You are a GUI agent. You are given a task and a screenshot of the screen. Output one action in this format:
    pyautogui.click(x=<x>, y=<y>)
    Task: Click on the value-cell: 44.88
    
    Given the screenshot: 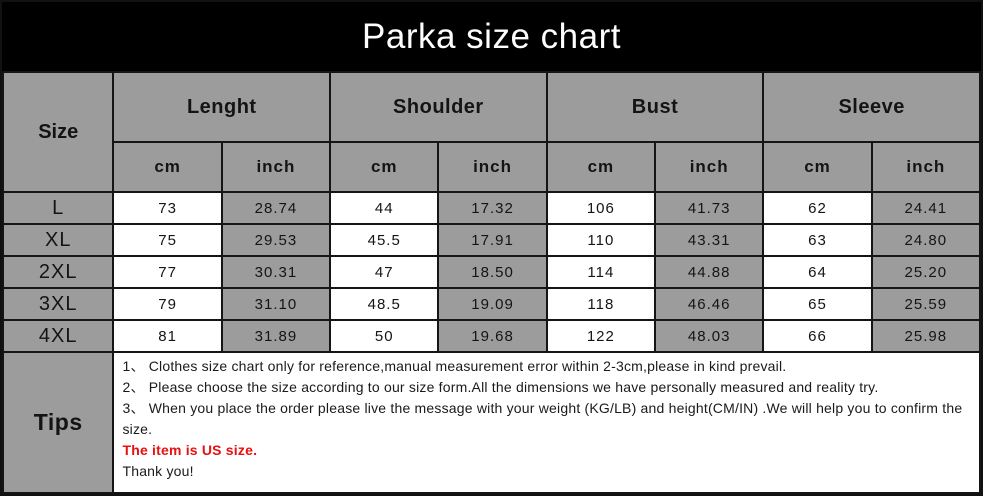 What is the action you would take?
    pyautogui.click(x=709, y=272)
    